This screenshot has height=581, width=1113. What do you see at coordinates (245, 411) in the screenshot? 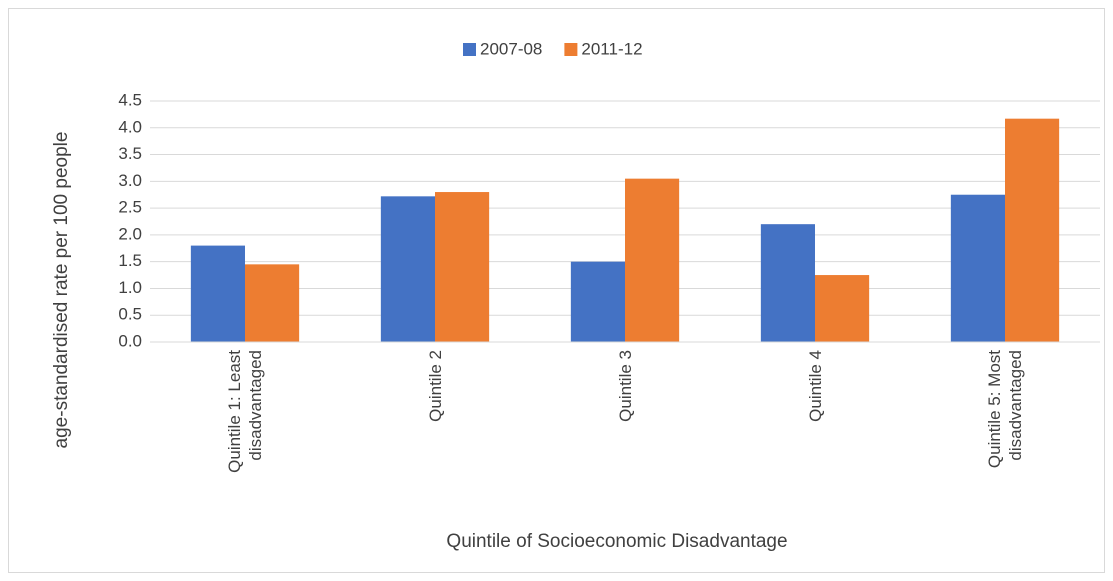
I see `x-tick-label: Quintile 1: Least disadvantaged` at bounding box center [245, 411].